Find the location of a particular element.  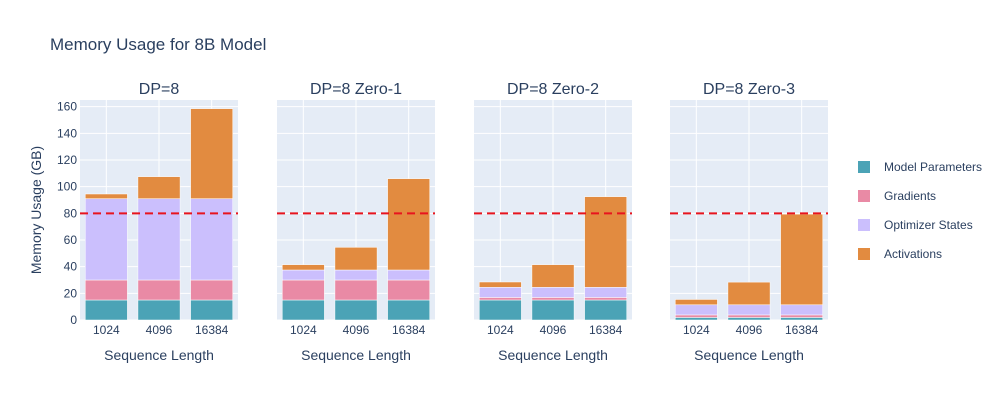

legend-item-activations: Activations is located at coordinates (900, 254).